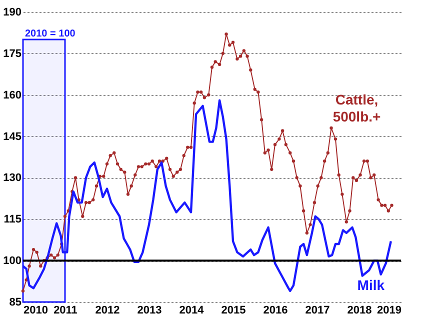  Describe the element at coordinates (356, 107) in the screenshot. I see `series-label: Cattle, 500lb.+` at that location.